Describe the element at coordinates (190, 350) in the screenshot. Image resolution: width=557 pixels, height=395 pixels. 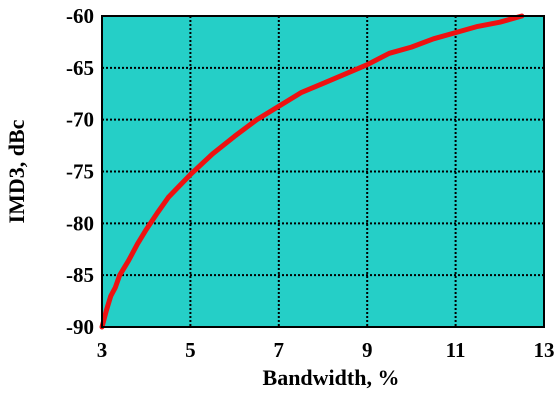
I see `x-tick-label: 5` at that location.